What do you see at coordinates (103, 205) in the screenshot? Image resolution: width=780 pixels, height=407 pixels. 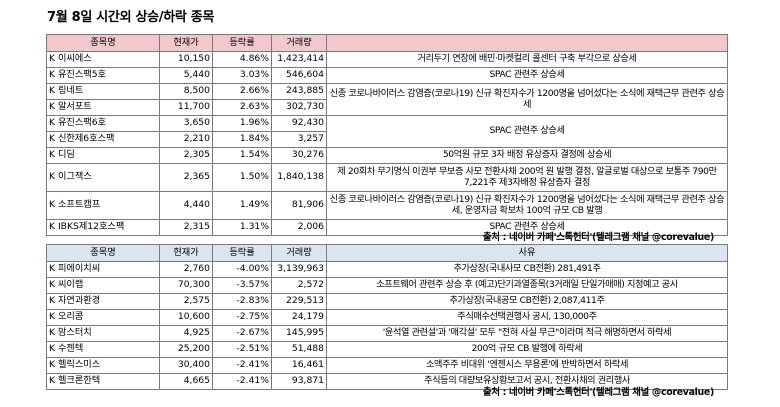 I see `stock-name: K 소프트캠프` at bounding box center [103, 205].